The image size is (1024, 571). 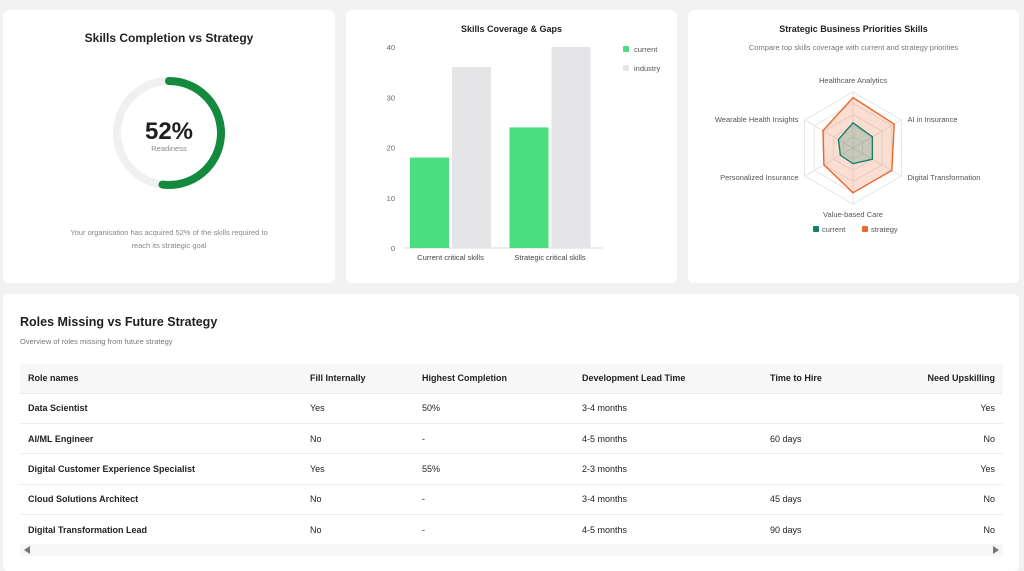 I want to click on legend-label-industry: industry, so click(x=647, y=68).